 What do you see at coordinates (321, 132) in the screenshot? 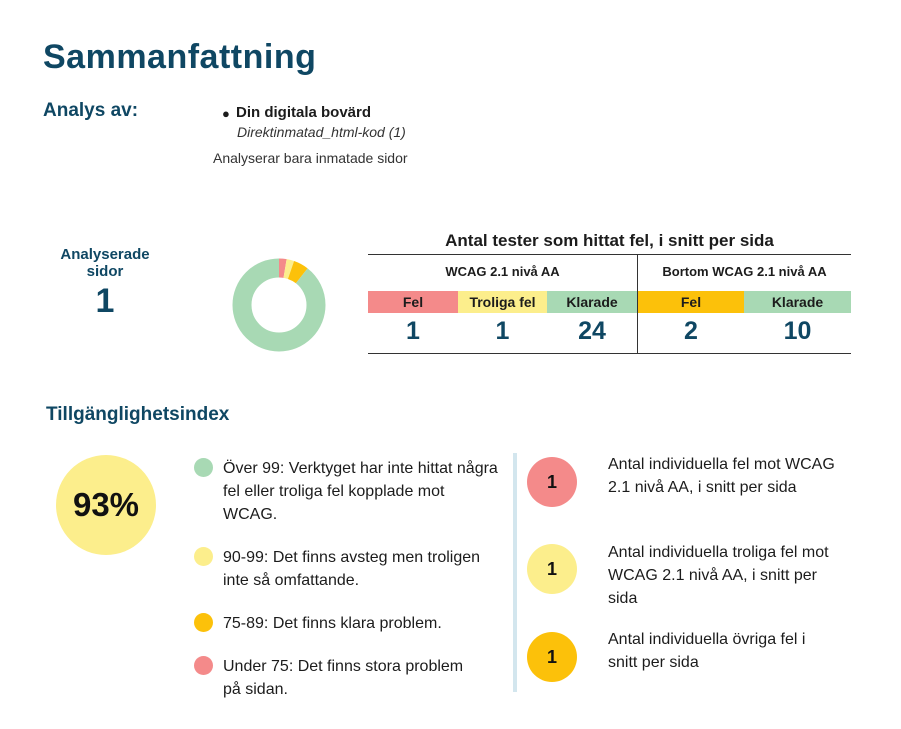
I see `source-sub: Direktinmatad_html-kod (1)` at bounding box center [321, 132].